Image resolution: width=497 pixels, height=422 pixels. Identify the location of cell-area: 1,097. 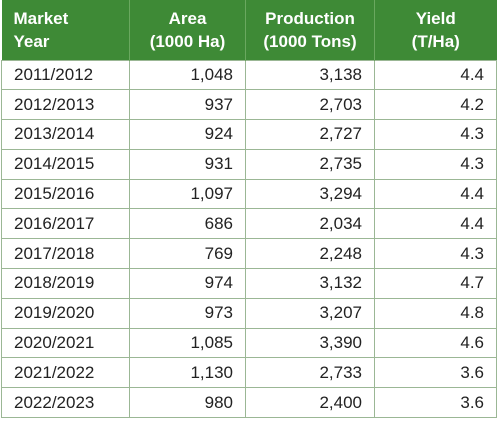
(187, 194).